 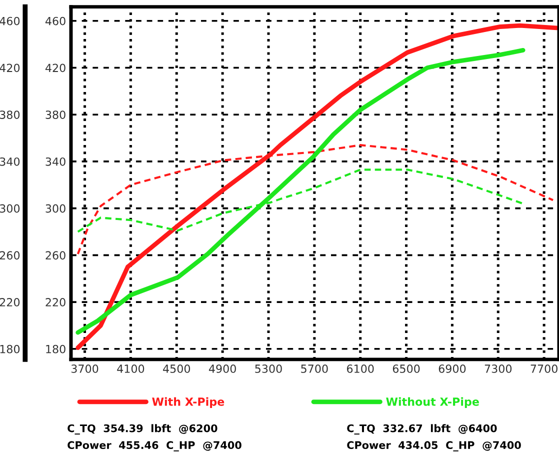 What do you see at coordinates (56, 349) in the screenshot?
I see `y2-tick-label: 180` at bounding box center [56, 349].